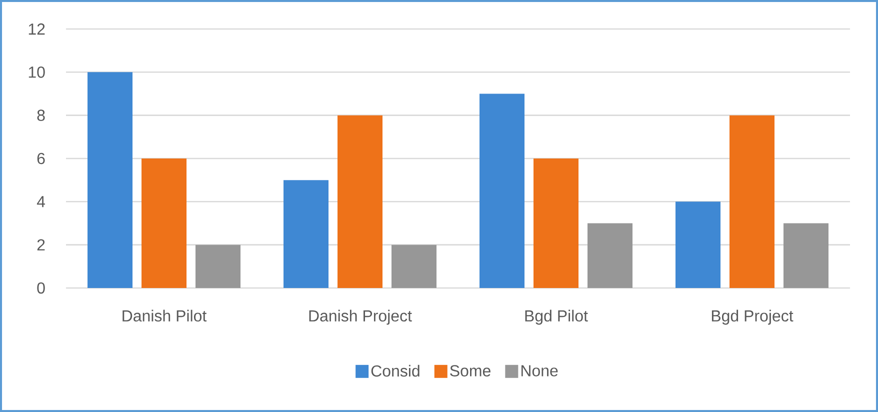 Image resolution: width=878 pixels, height=412 pixels. Describe the element at coordinates (556, 317) in the screenshot. I see `x-tick-label: Bgd Pilot` at that location.